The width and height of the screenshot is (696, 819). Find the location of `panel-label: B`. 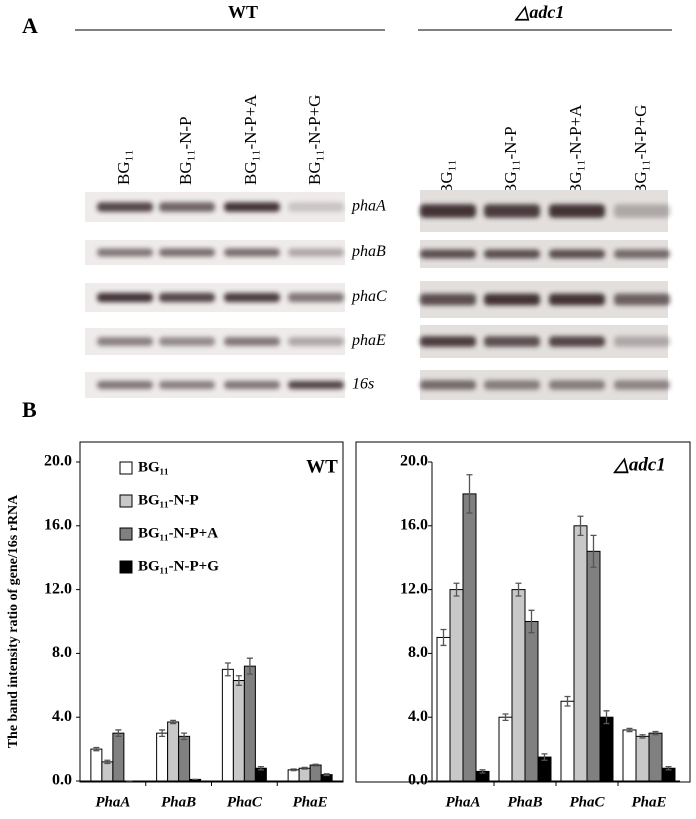

panel-label: B is located at coordinates (29, 409).